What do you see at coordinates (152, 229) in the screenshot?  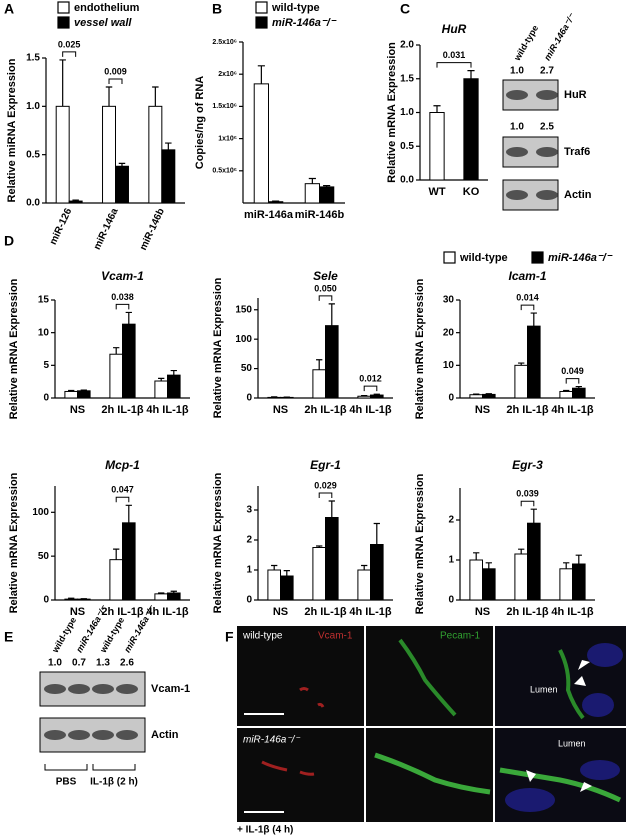 I see `x-tick-label: miR-146b` at bounding box center [152, 229].